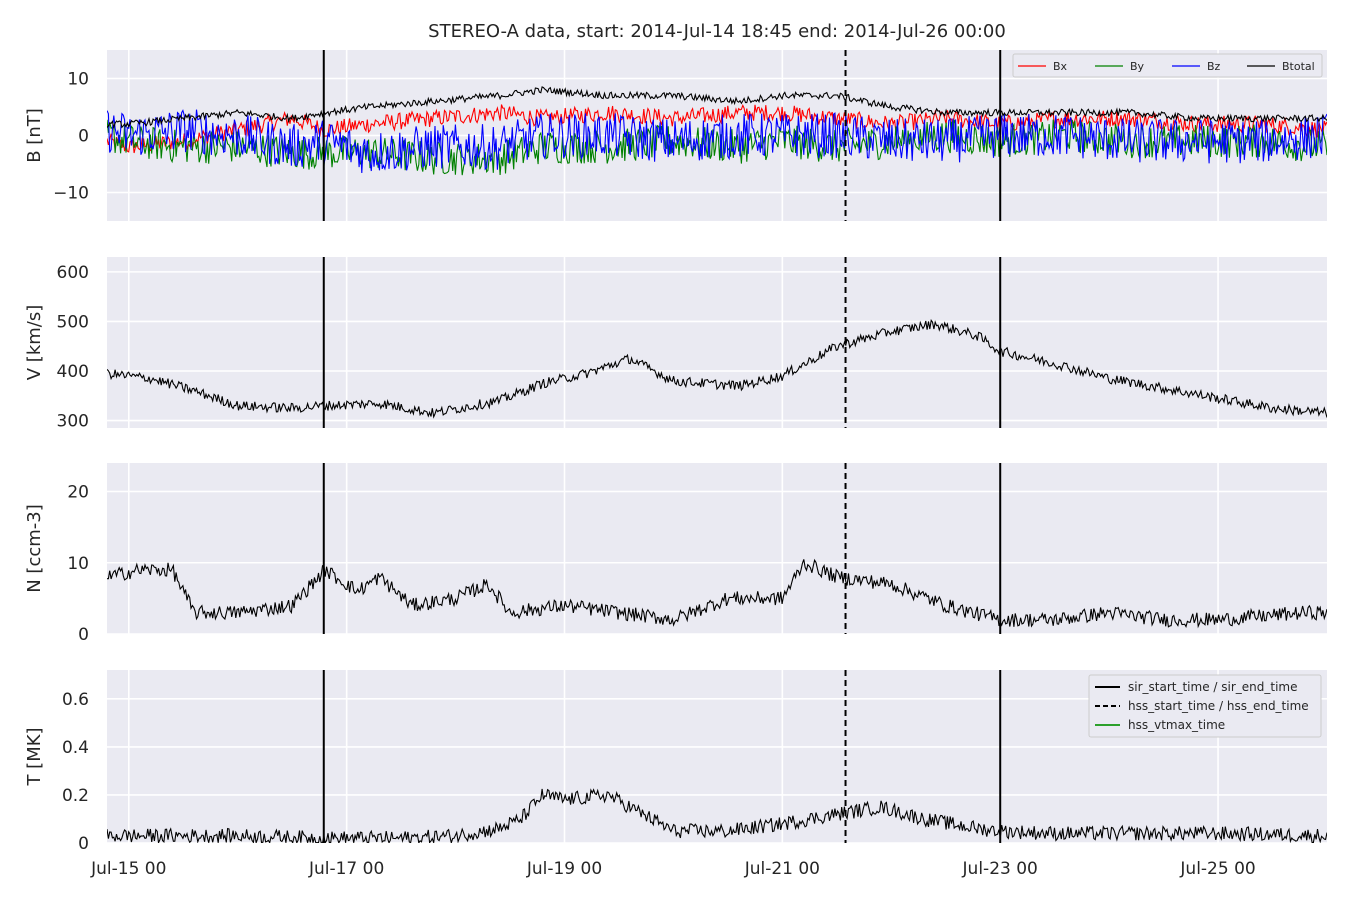 The image size is (1350, 900). What do you see at coordinates (73, 273) in the screenshot?
I see `y-tick-label: 600` at bounding box center [73, 273].